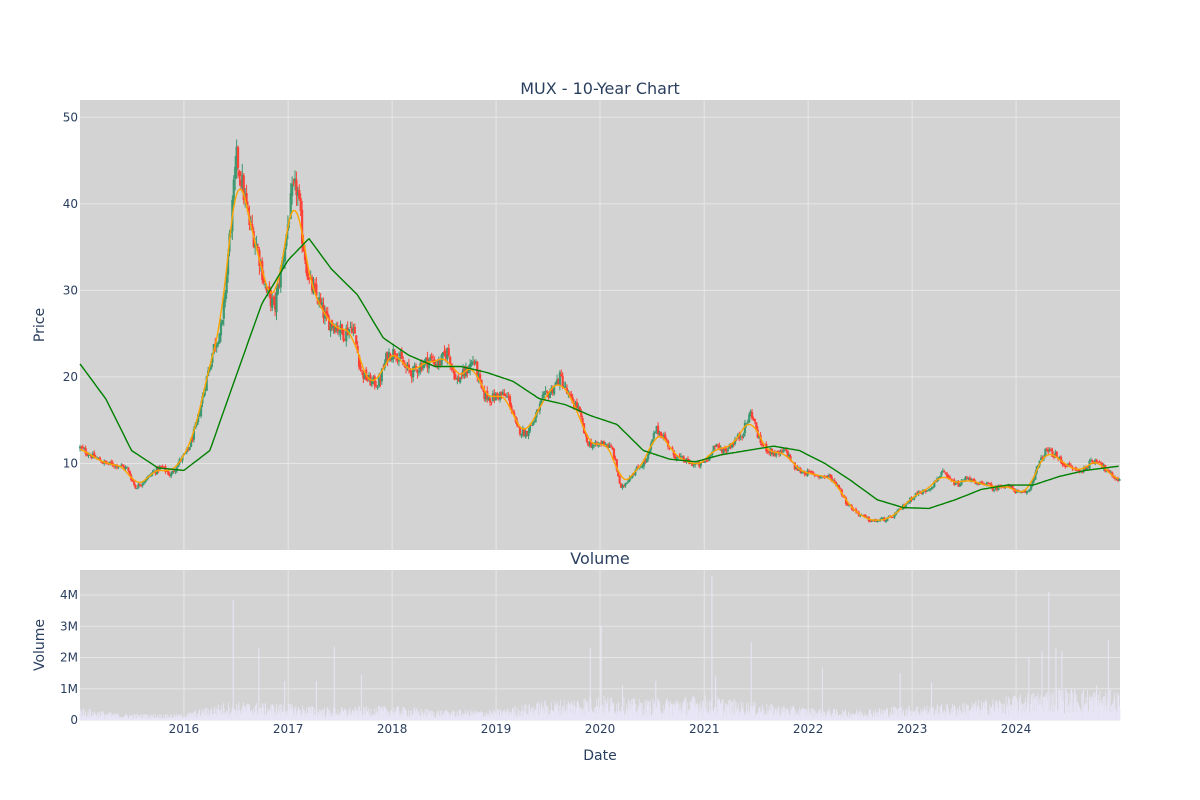 Image resolution: width=1200 pixels, height=800 pixels. What do you see at coordinates (70, 117) in the screenshot?
I see `price-tick-label: 50` at bounding box center [70, 117].